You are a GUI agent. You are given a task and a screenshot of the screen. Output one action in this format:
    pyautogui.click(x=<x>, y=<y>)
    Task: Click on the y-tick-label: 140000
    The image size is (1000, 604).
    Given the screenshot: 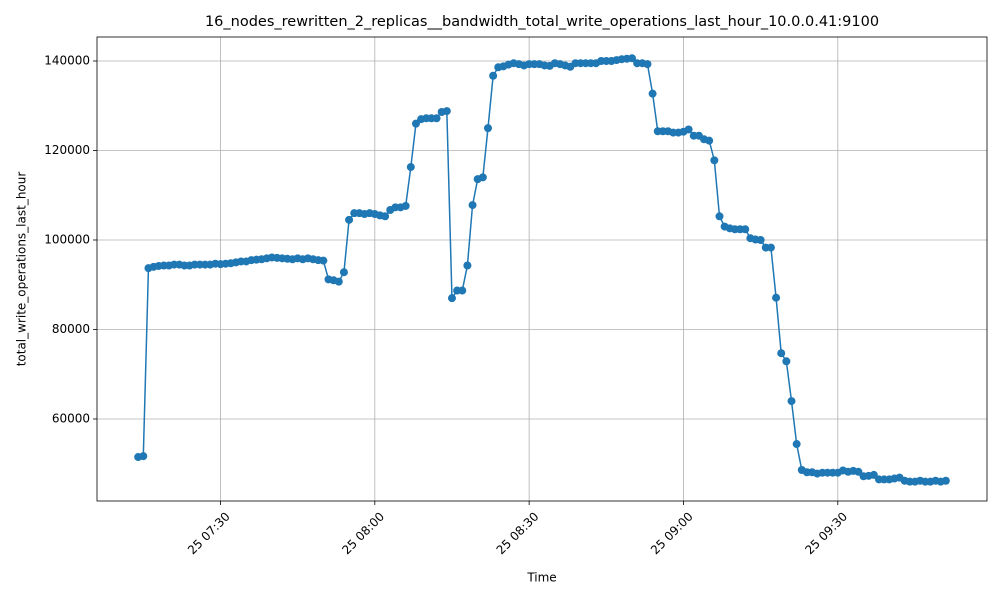 What is the action you would take?
    pyautogui.click(x=67, y=60)
    